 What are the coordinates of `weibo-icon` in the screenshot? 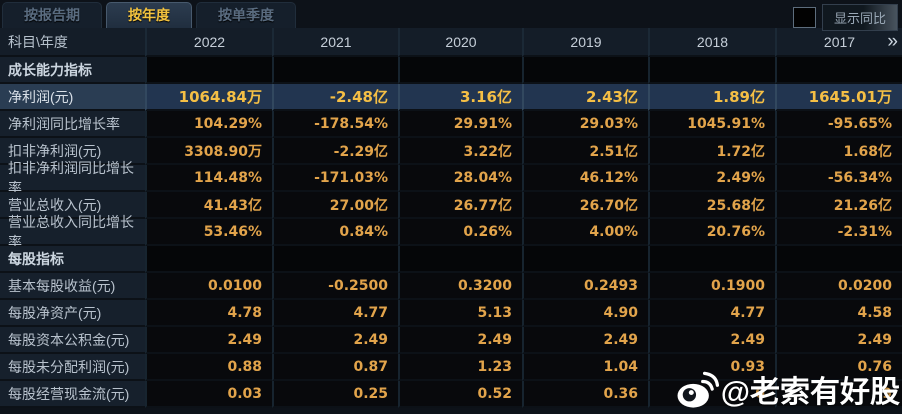 It's located at (697, 392).